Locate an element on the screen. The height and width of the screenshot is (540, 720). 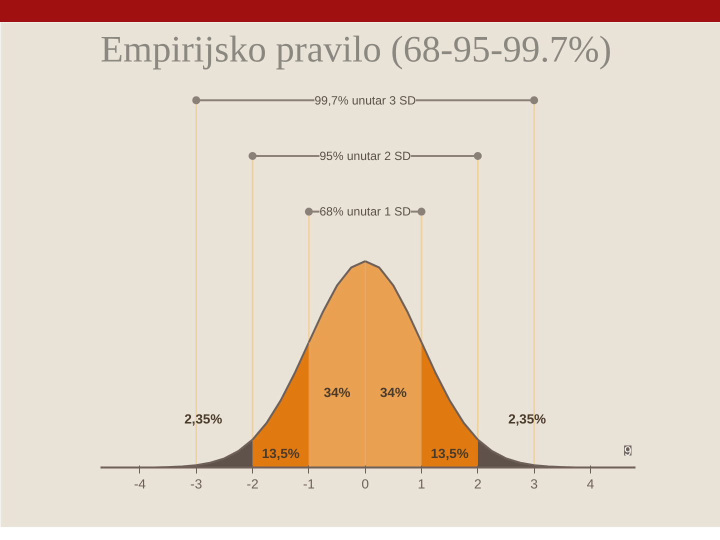
x-tick-label: 3 is located at coordinates (534, 484).